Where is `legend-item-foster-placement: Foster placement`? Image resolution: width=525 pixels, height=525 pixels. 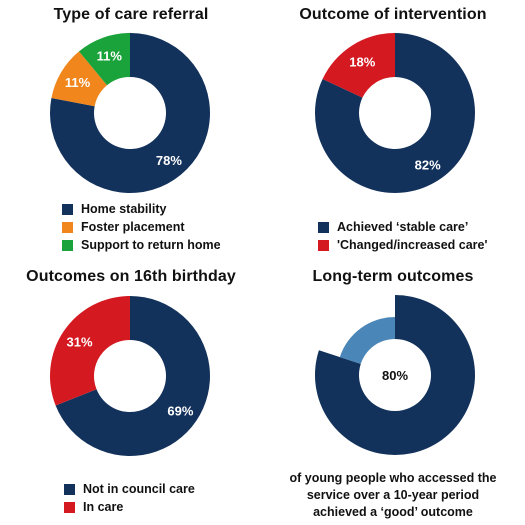
legend-item-foster-placement: Foster placement is located at coordinates (141, 227).